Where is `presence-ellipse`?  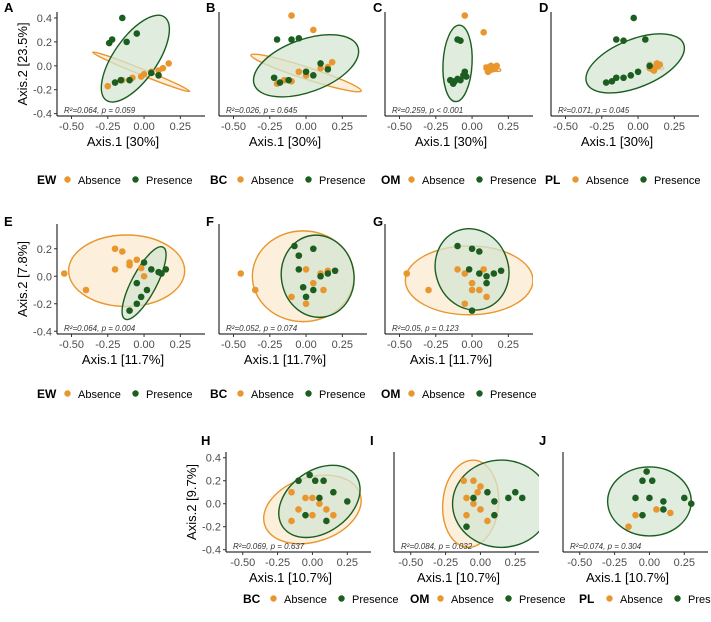 presence-ellipse is located at coordinates (457, 63).